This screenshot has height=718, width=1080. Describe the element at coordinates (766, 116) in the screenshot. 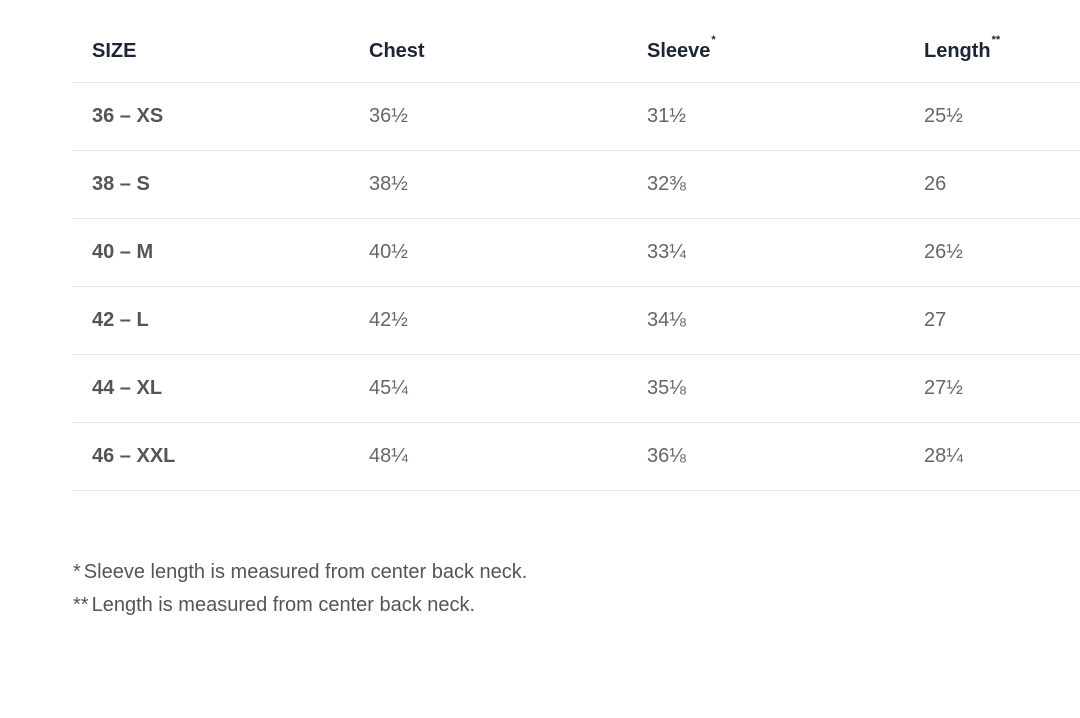

I see `measure-cell: 31½` at that location.